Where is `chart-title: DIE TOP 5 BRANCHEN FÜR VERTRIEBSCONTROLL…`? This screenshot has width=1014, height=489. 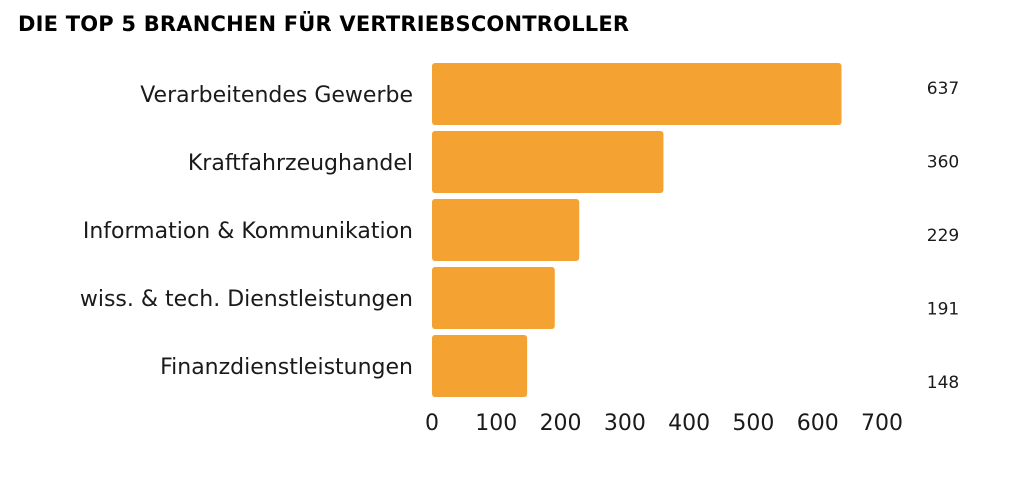
chart-title: DIE TOP 5 BRANCHEN FÜR VERTRIEBSCONTROLL… is located at coordinates (324, 24).